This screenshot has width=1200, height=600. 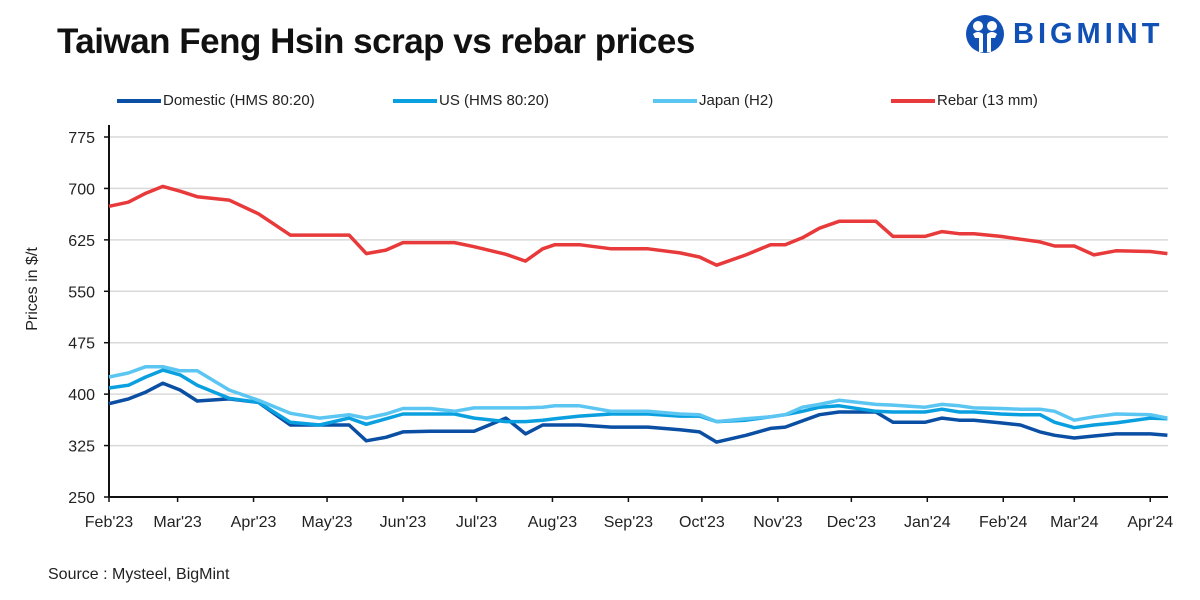 What do you see at coordinates (638, 394) in the screenshot?
I see `series-line-japan` at bounding box center [638, 394].